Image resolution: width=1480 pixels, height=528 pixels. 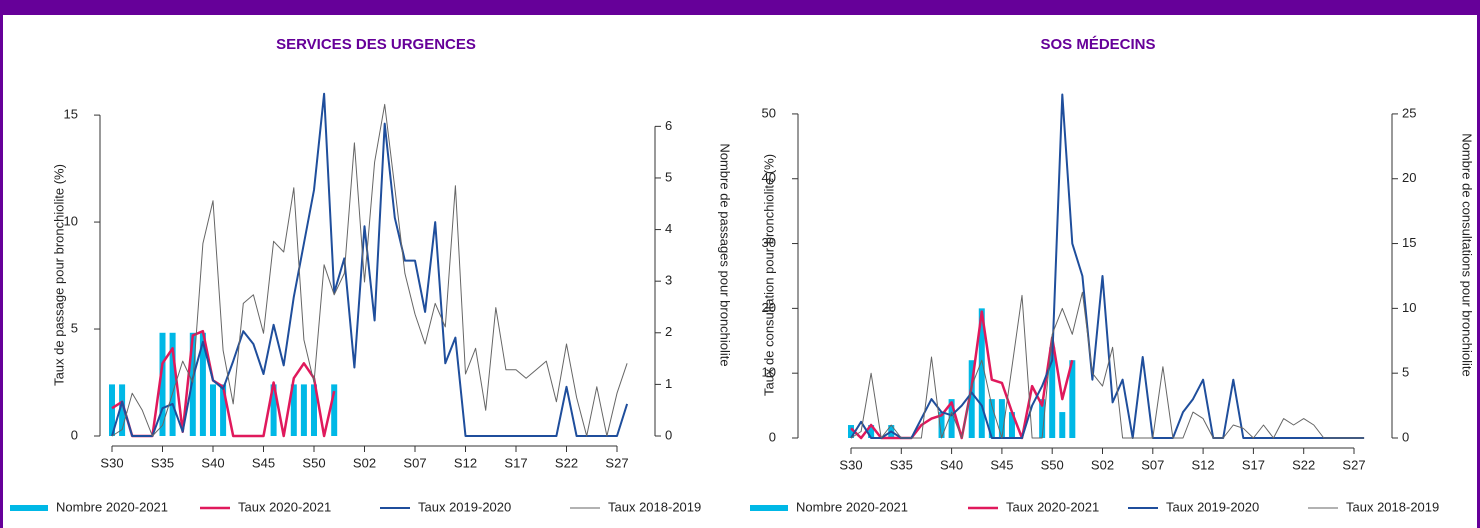 What do you see at coordinates (1409, 112) in the screenshot?
I see `y2-tick-label: 25` at bounding box center [1409, 112].